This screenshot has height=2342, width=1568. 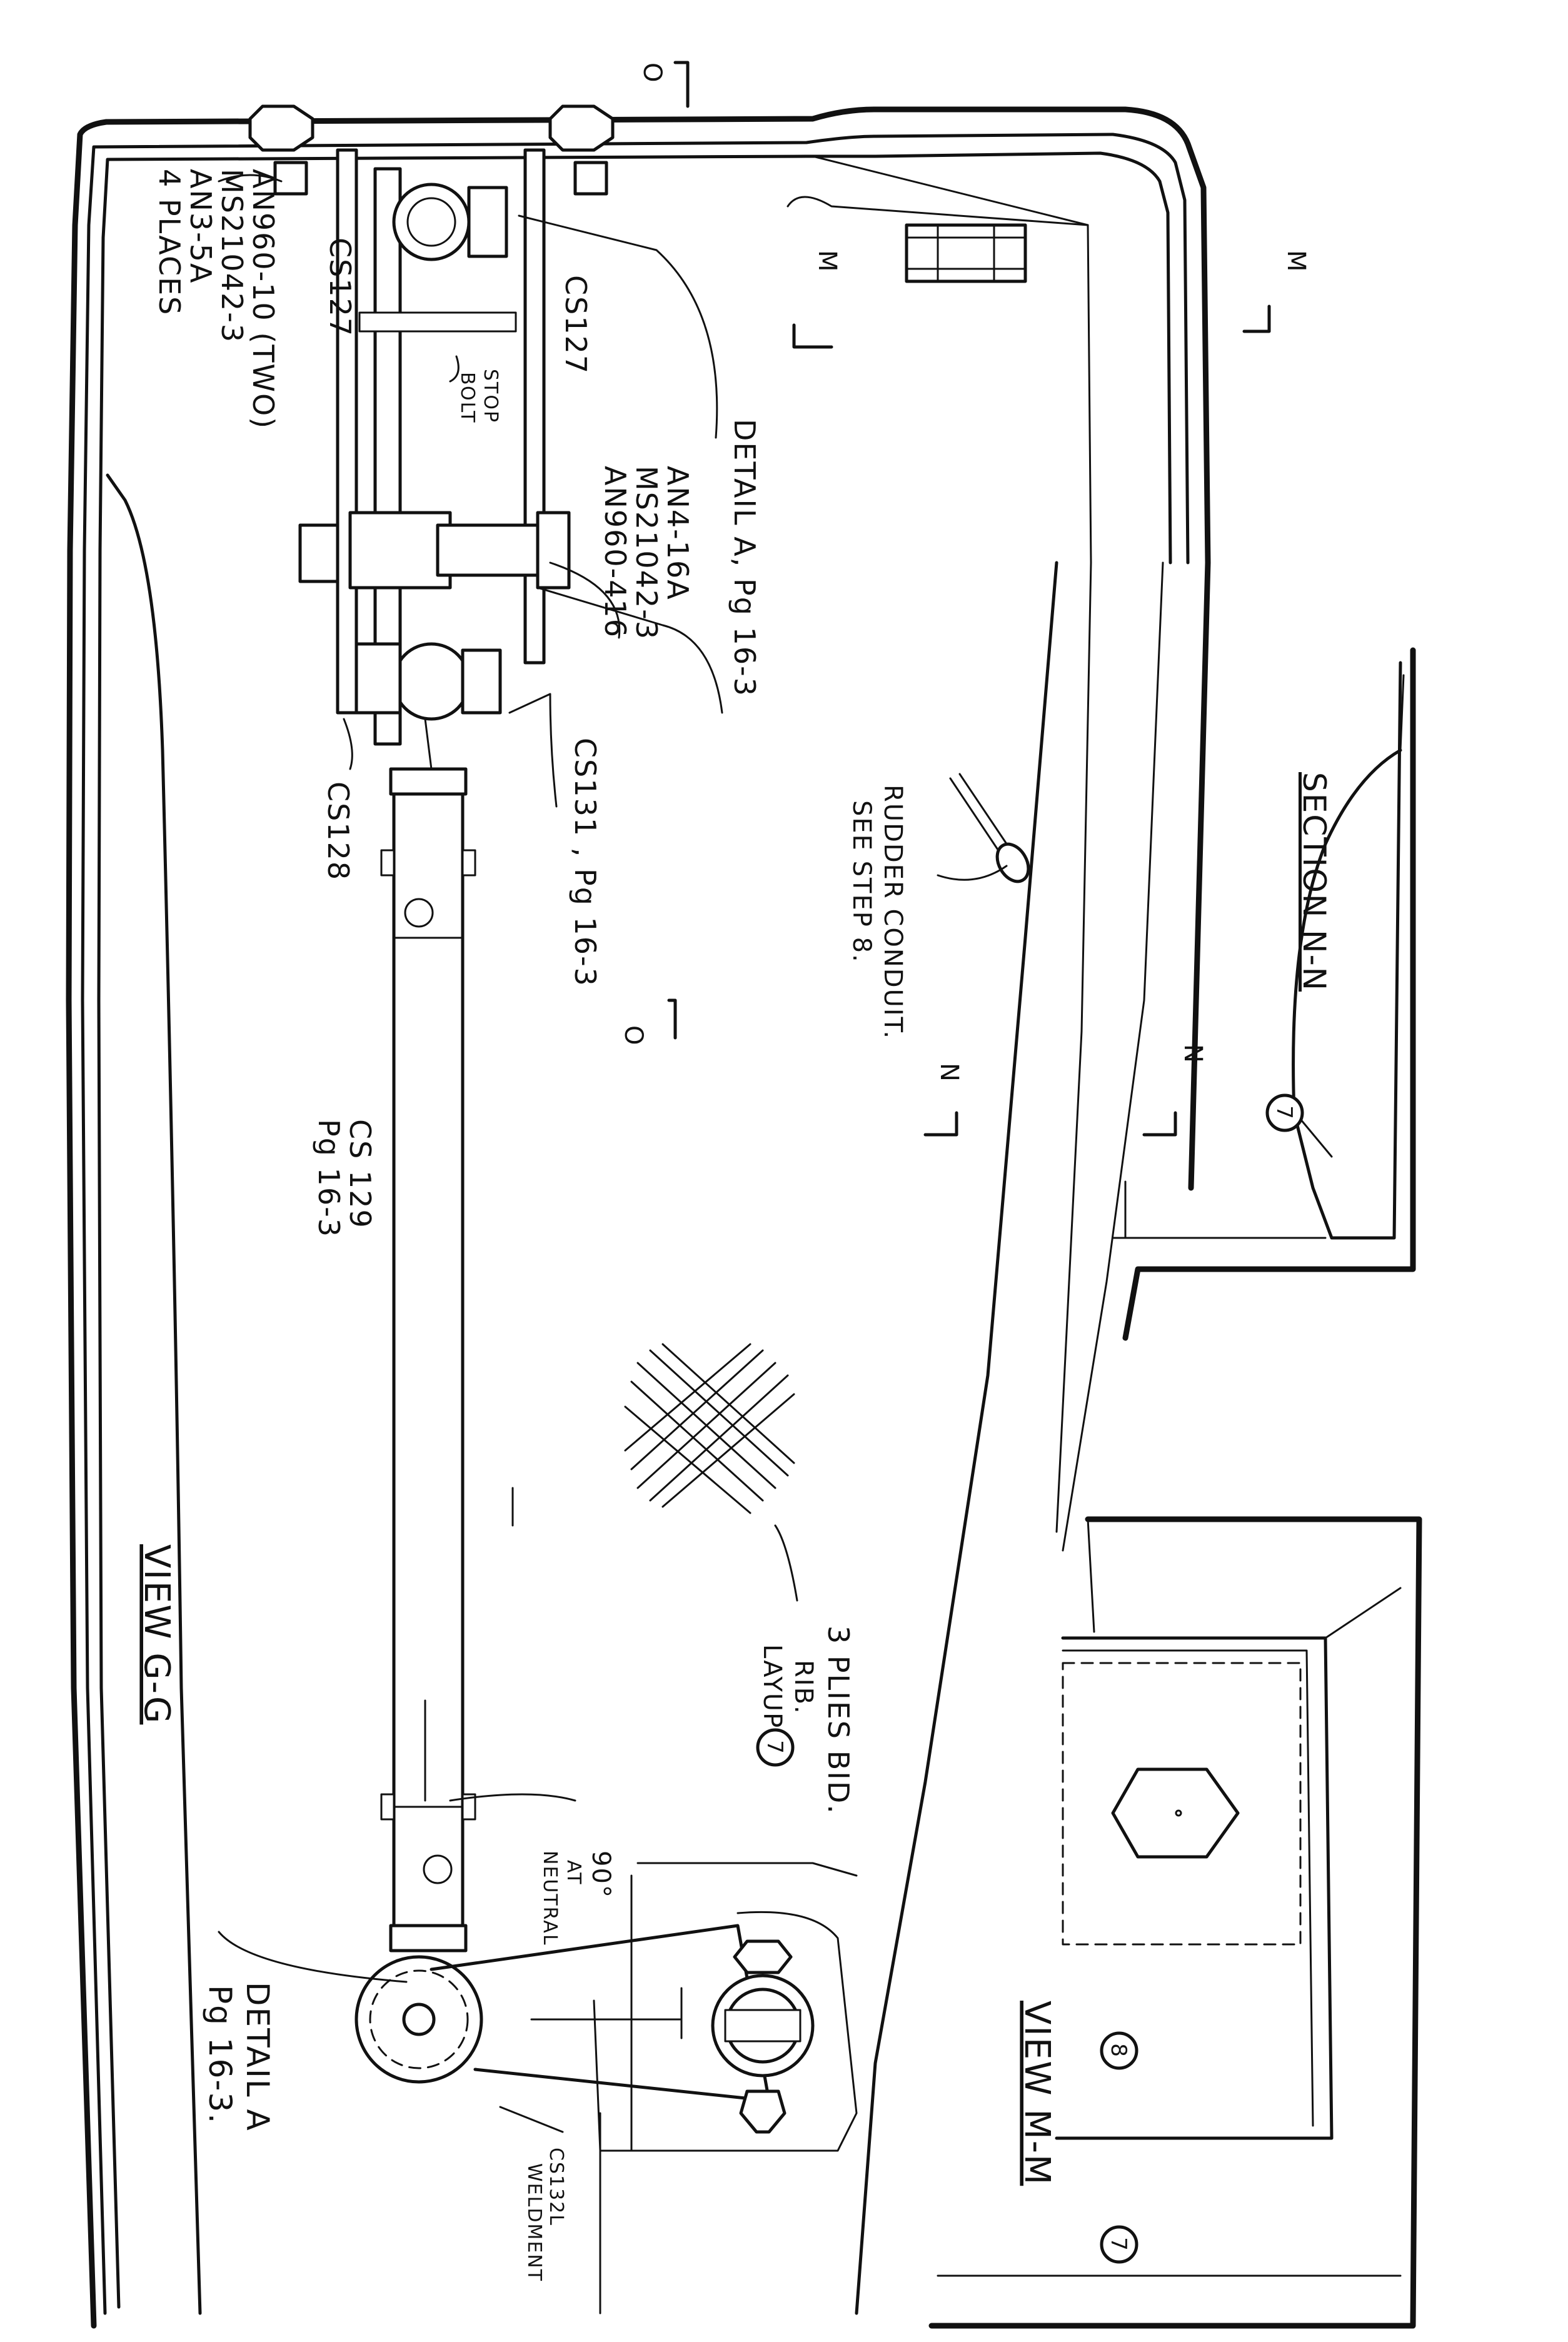 What do you see at coordinates (647, 553) in the screenshot?
I see `label-an4-2: MS21042-3` at bounding box center [647, 553].